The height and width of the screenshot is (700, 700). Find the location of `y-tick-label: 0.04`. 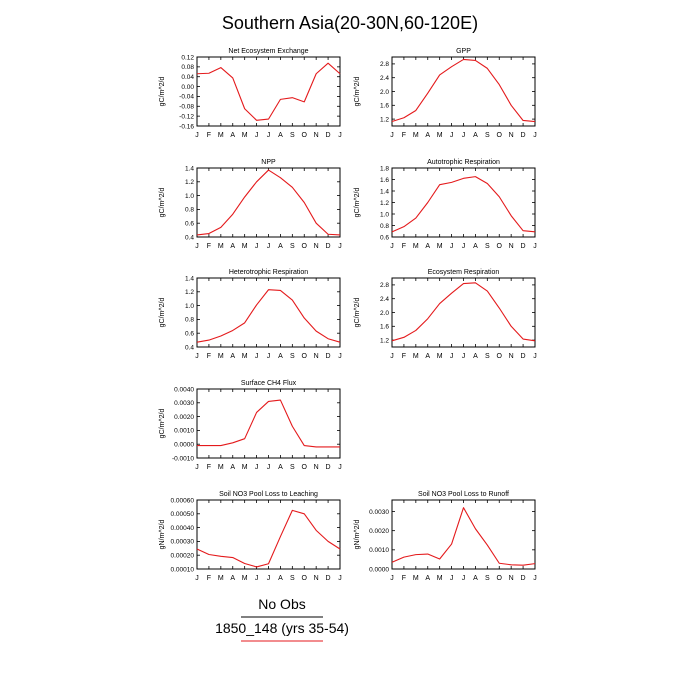

y-tick-label: 0.04 is located at coordinates (187, 77).